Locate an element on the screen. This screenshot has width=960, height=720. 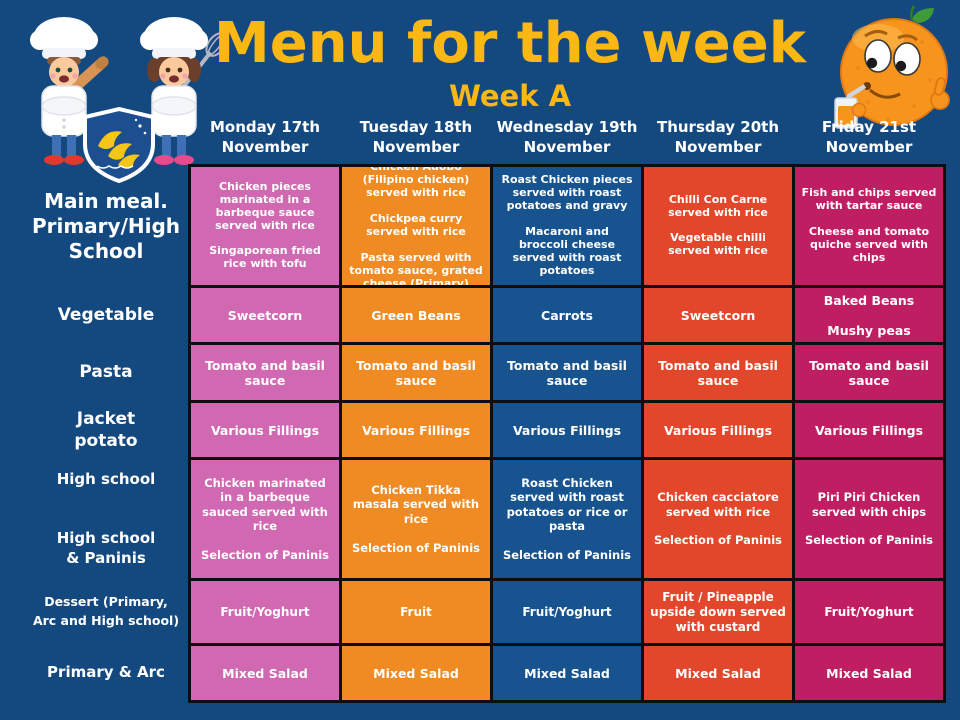
row-label-pasta: Pasta is located at coordinates (106, 372).